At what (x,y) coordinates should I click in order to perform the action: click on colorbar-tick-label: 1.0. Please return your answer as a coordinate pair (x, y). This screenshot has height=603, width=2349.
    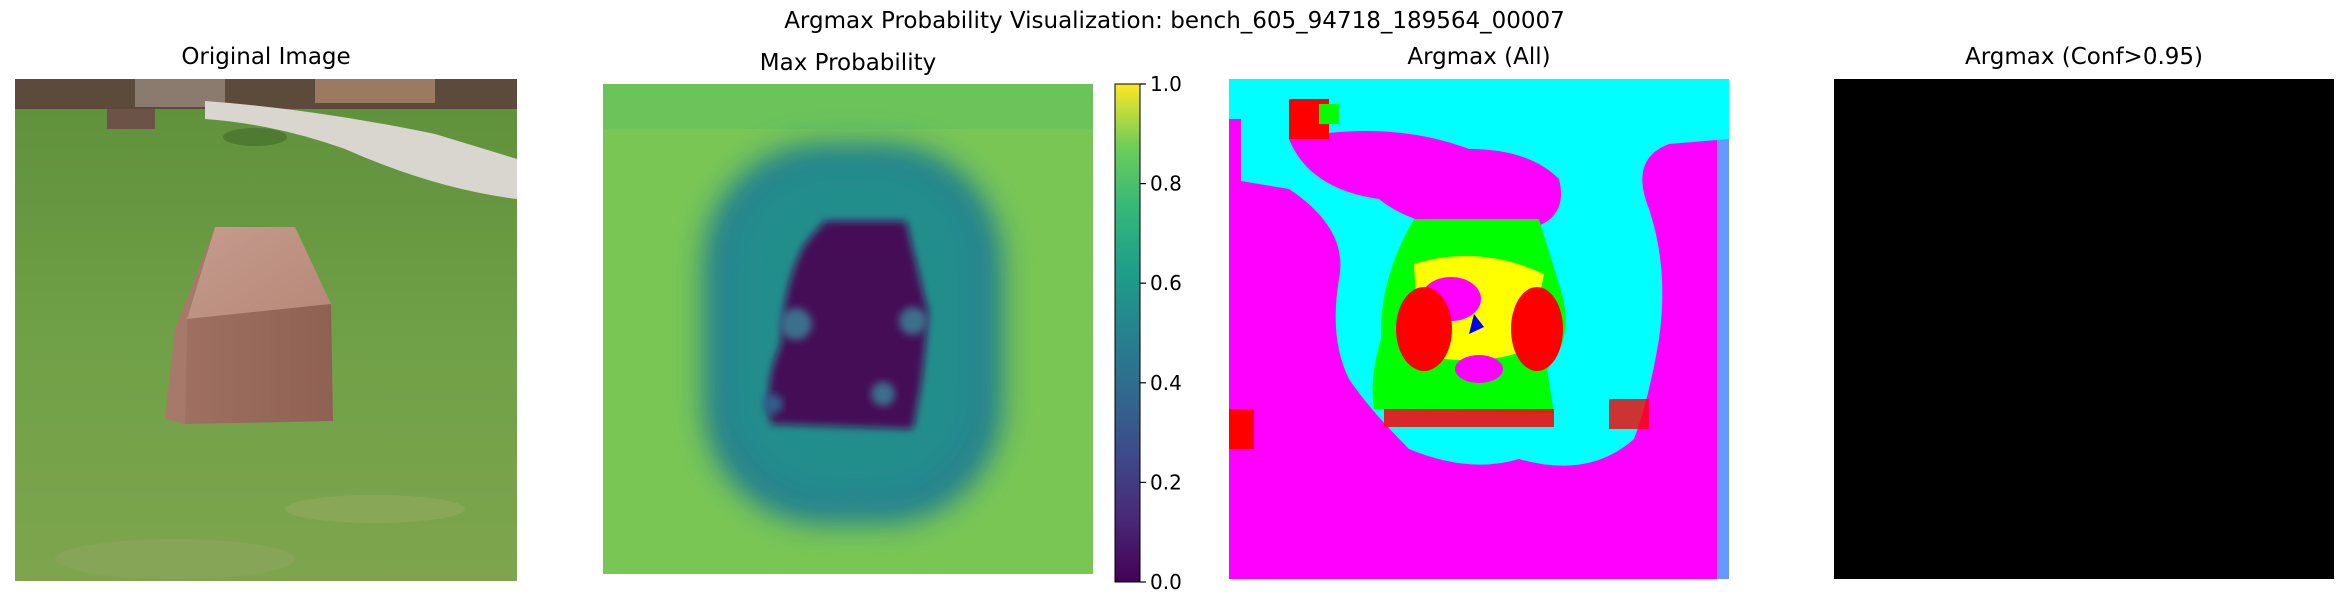
    Looking at the image, I should click on (1166, 86).